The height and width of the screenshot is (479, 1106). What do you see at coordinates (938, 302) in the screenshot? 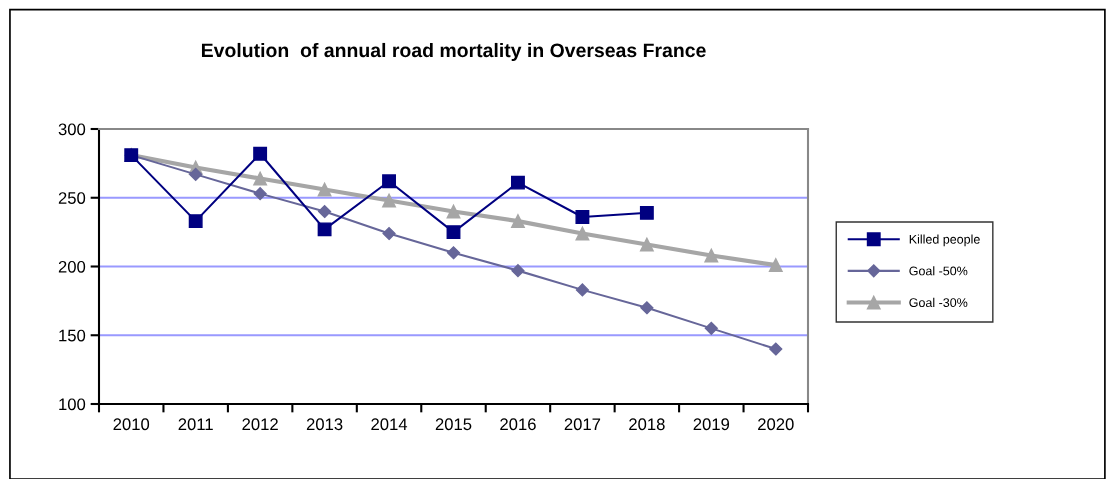
I see `legend-label: Goal -30%` at bounding box center [938, 302].